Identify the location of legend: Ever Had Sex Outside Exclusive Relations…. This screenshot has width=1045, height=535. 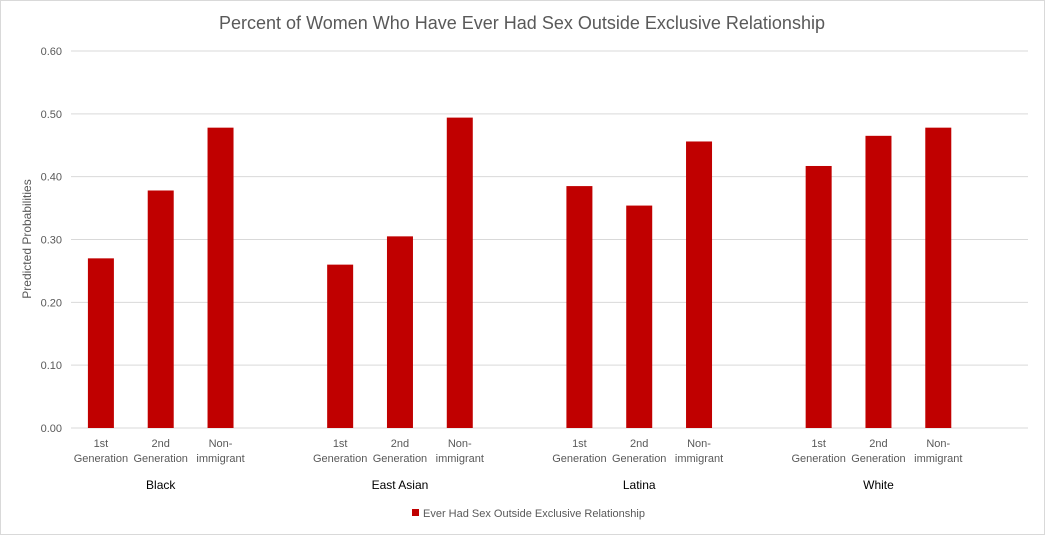
(528, 514).